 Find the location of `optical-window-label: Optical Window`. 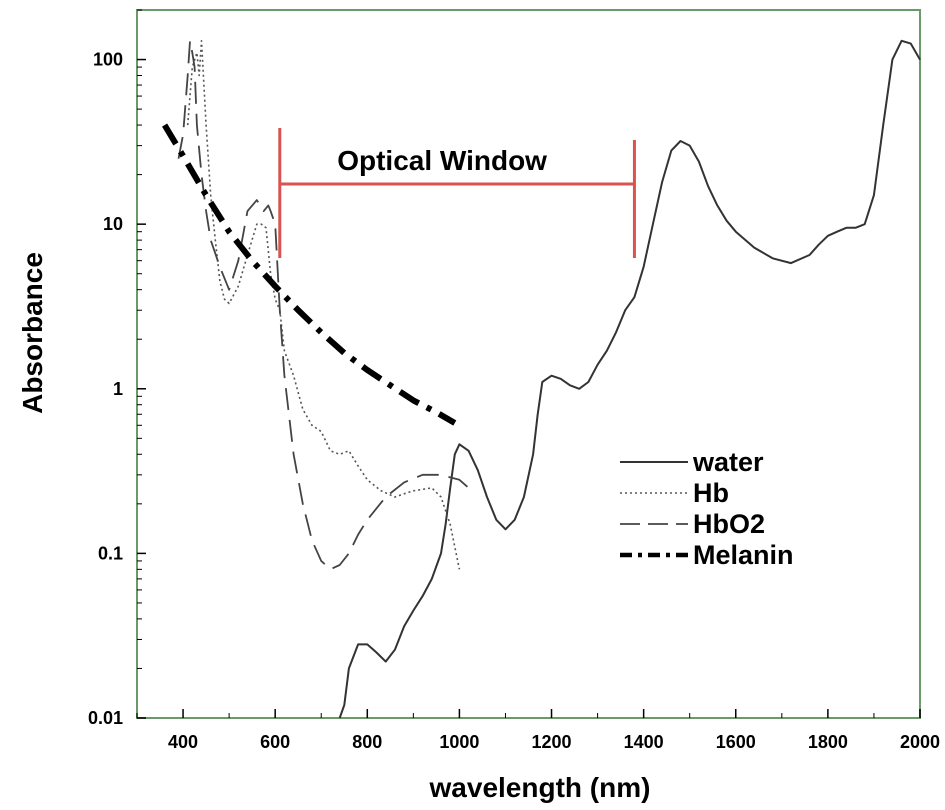

optical-window-label: Optical Window is located at coordinates (442, 160).